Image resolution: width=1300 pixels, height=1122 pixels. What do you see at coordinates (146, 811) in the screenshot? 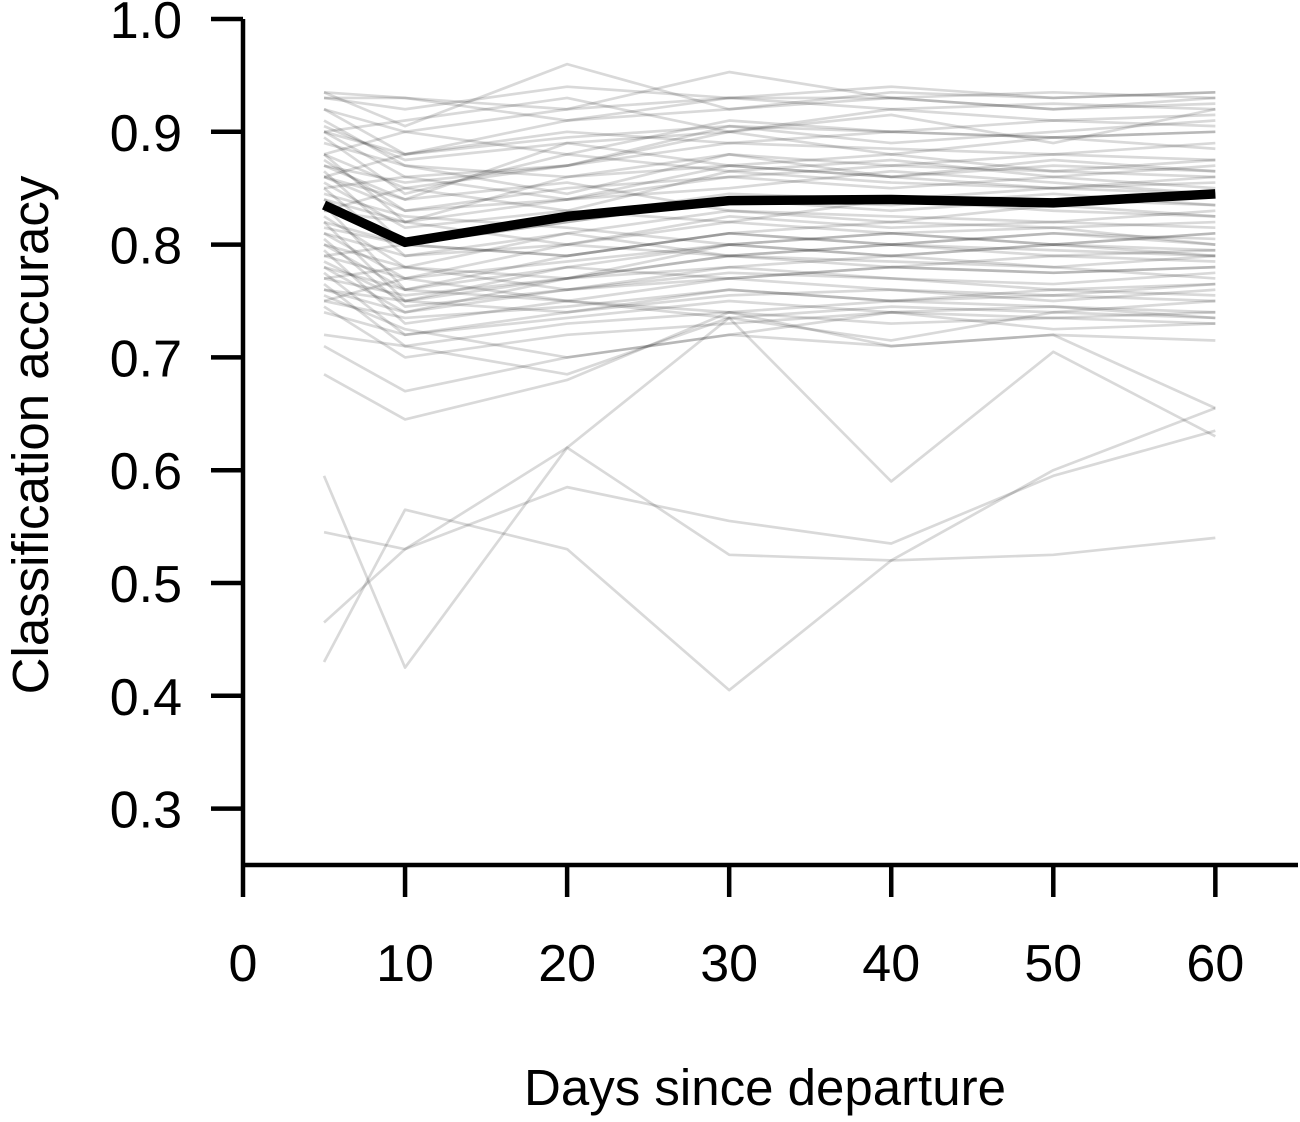
I see `y-tick-label: 0.3` at bounding box center [146, 811].